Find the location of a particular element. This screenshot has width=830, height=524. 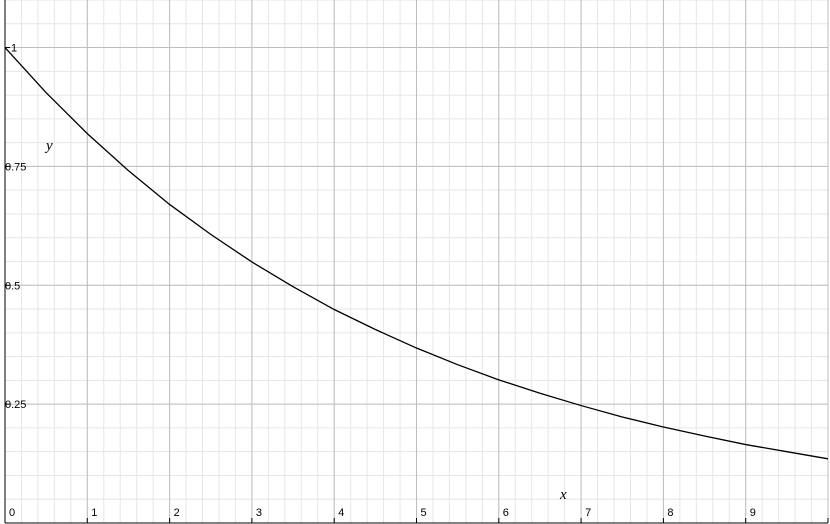

x-tick-label: 1 is located at coordinates (94, 513).